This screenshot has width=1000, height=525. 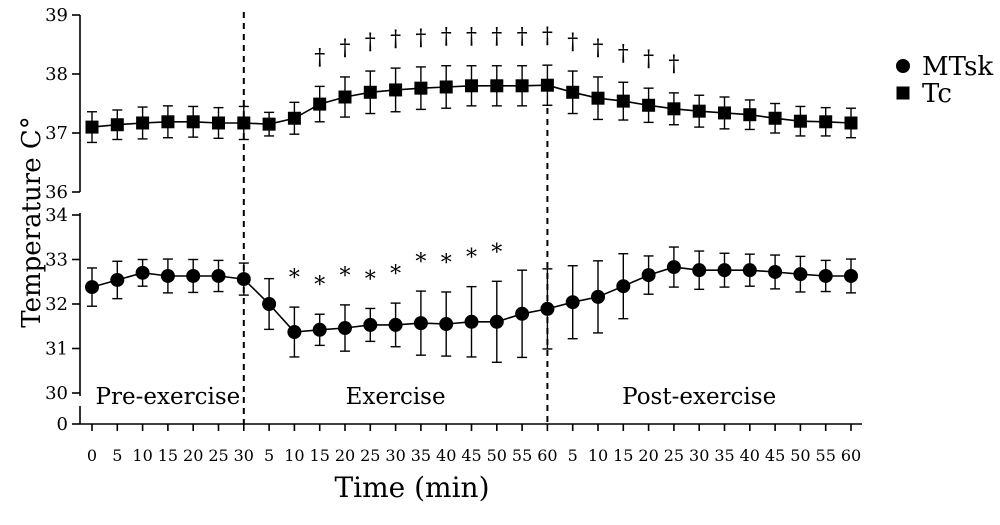 I want to click on legend-marker-mtsk, so click(x=903, y=66).